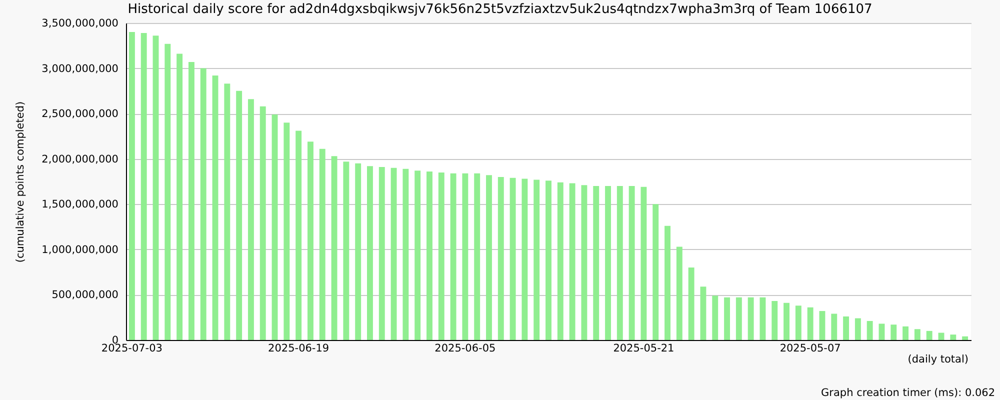 Image resolution: width=1000 pixels, height=400 pixels. I want to click on x-tick-label: 2025-06-19, so click(299, 348).